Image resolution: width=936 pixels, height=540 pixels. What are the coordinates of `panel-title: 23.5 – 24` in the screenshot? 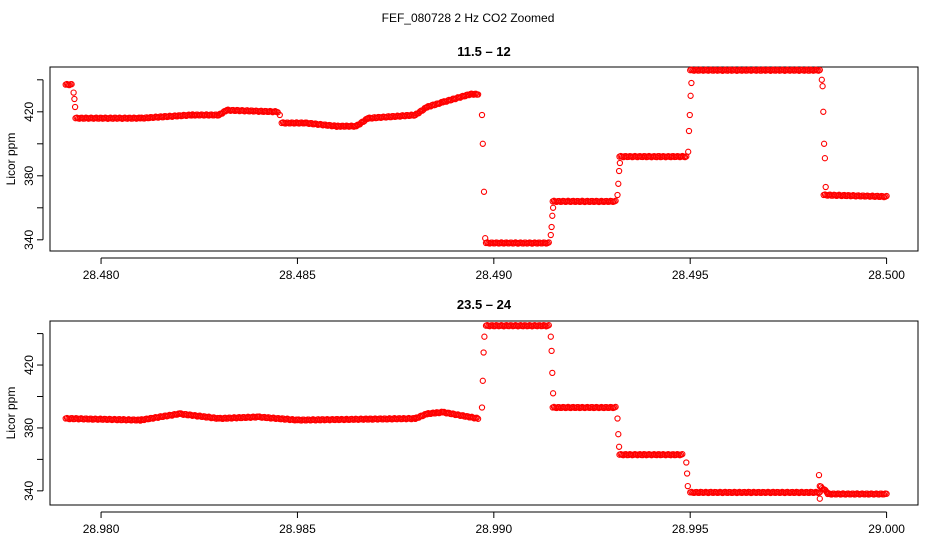 It's located at (484, 304).